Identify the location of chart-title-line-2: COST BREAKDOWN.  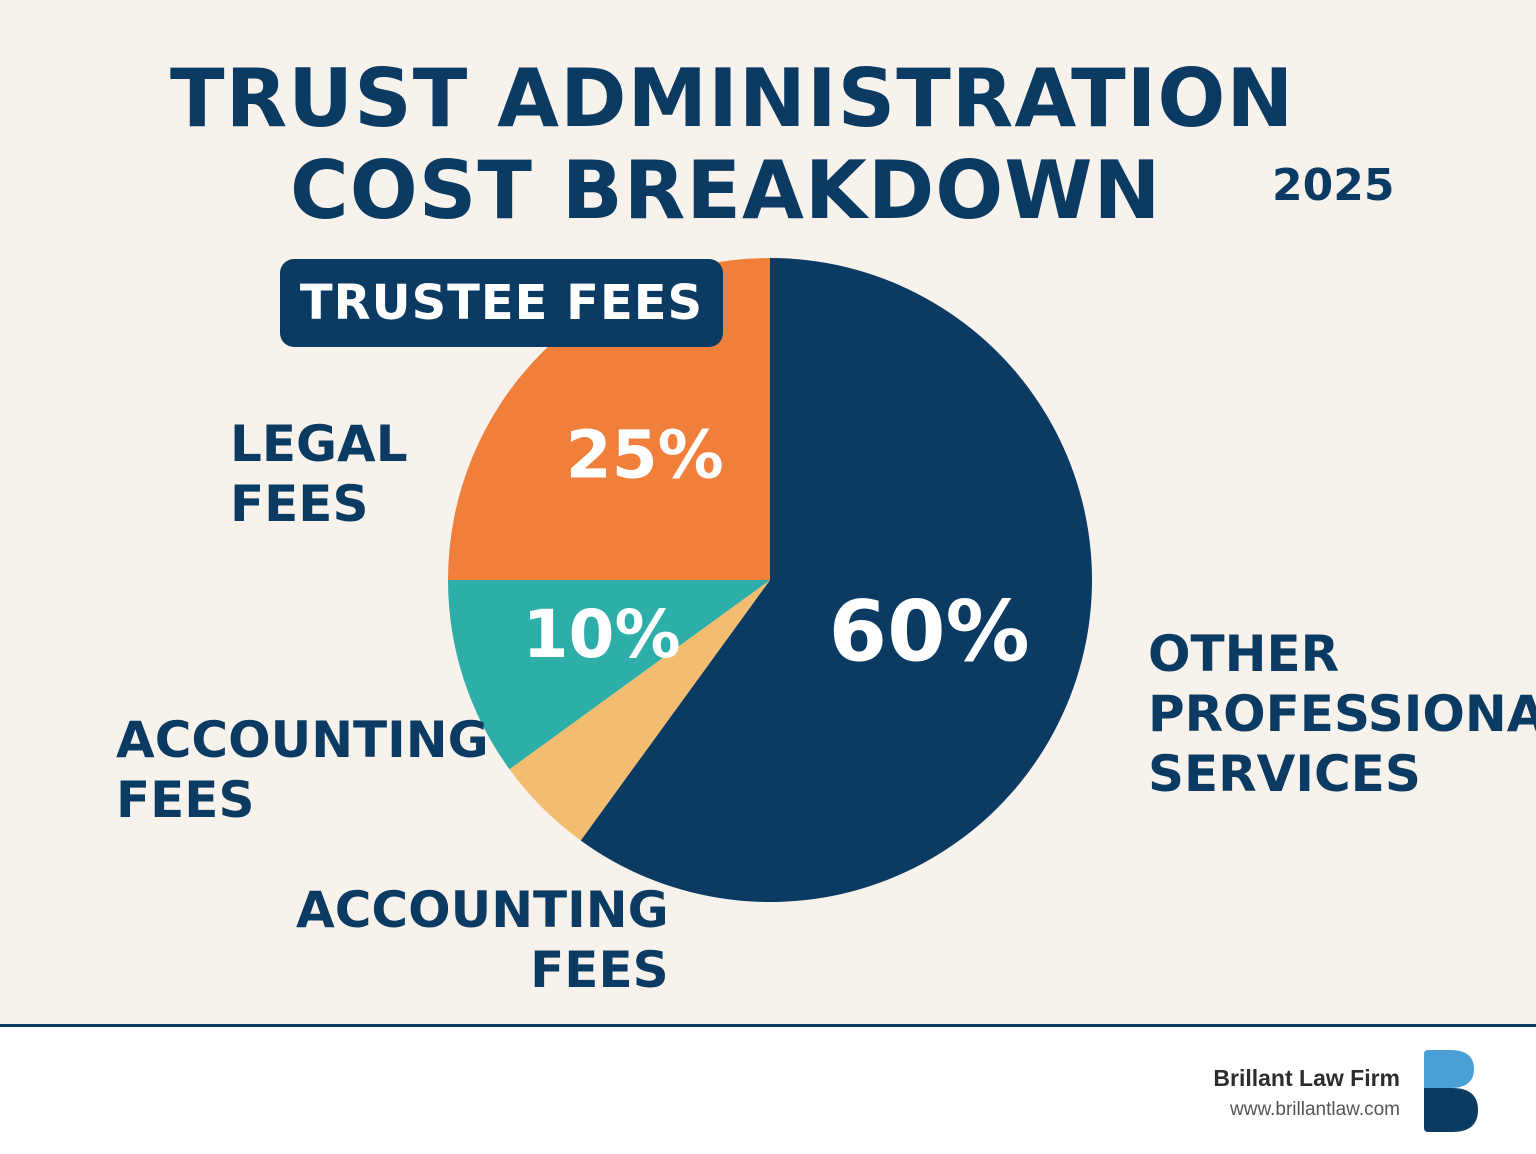
(726, 190).